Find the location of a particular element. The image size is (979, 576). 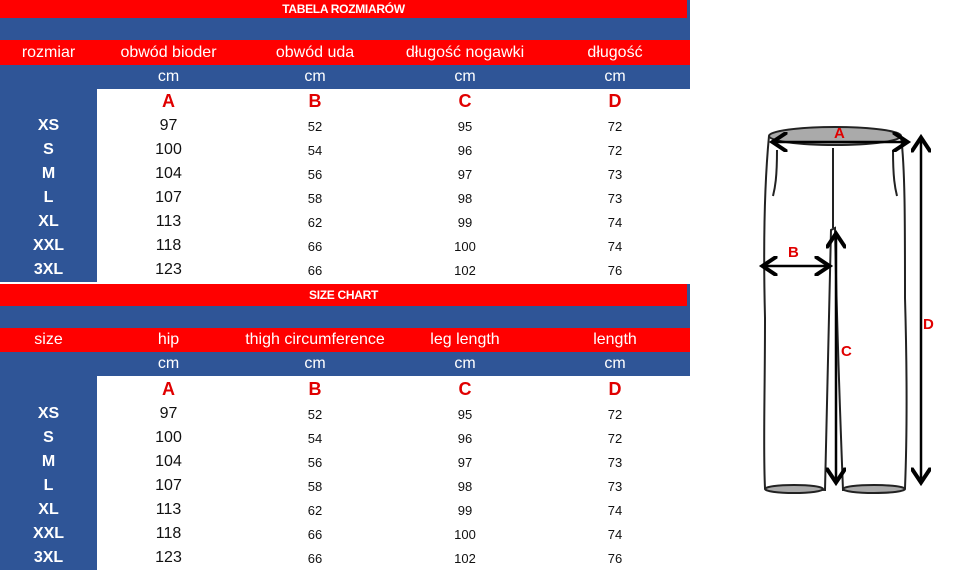

letter-cell-2: B is located at coordinates (315, 101).